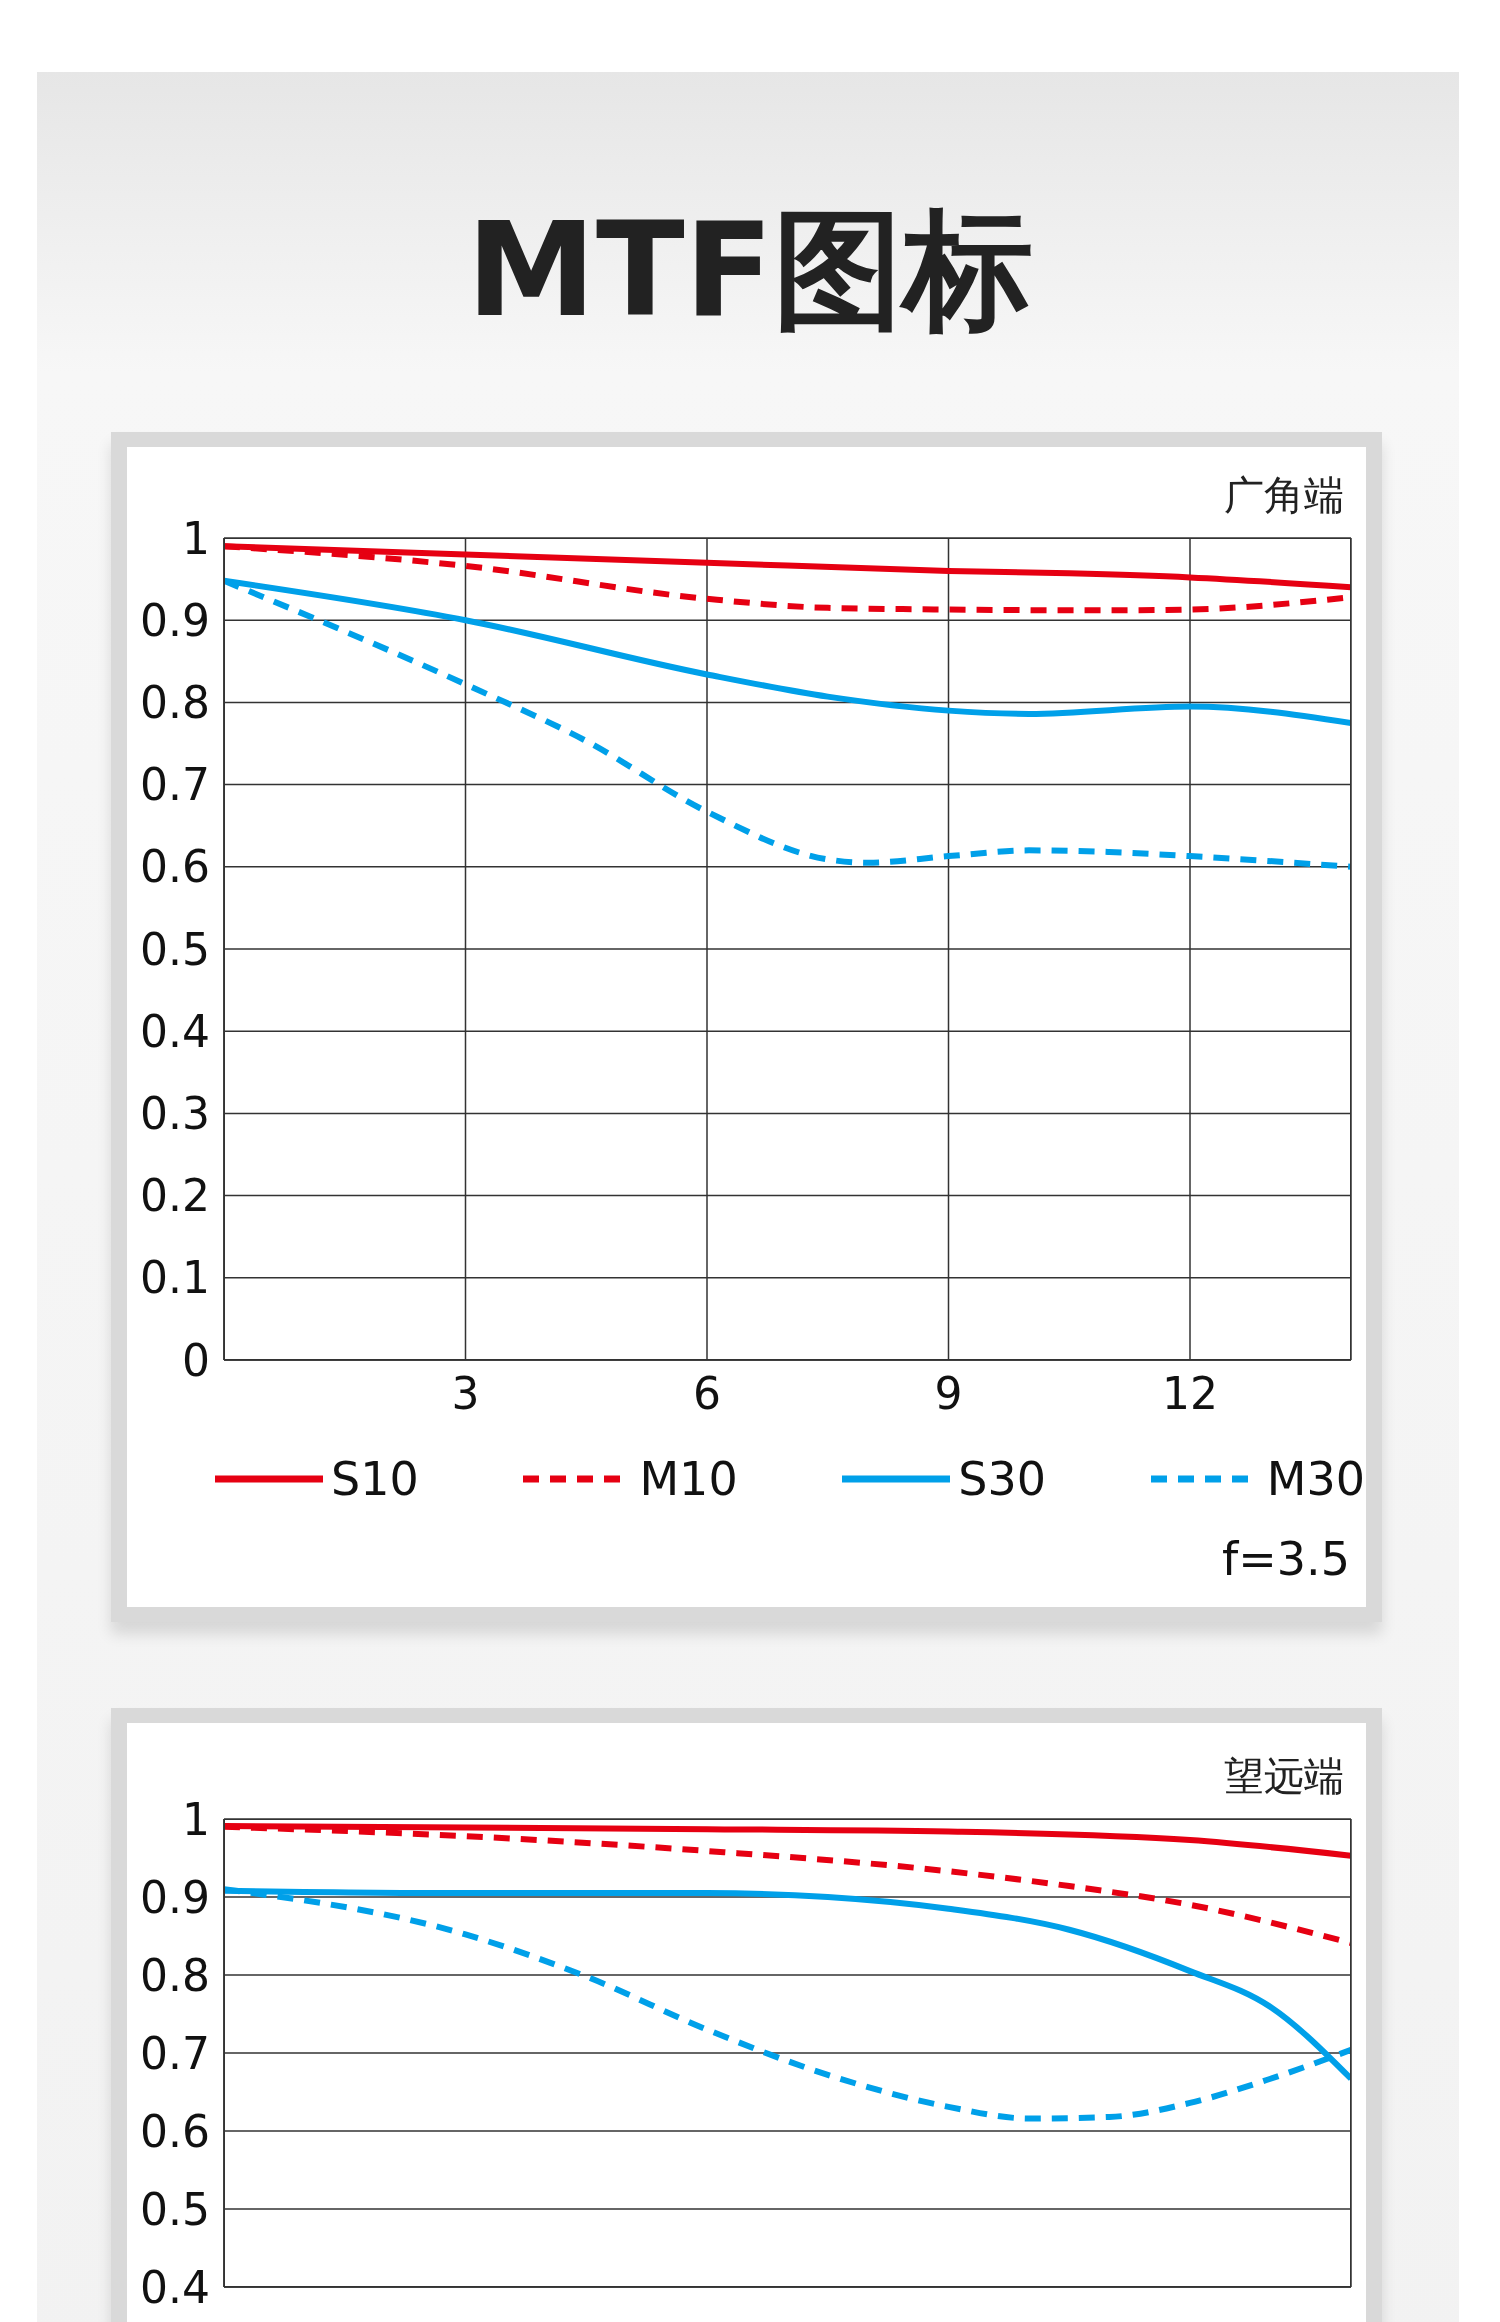 The width and height of the screenshot is (1500, 2322). What do you see at coordinates (465, 1394) in the screenshot?
I see `x-tick-label: 3` at bounding box center [465, 1394].